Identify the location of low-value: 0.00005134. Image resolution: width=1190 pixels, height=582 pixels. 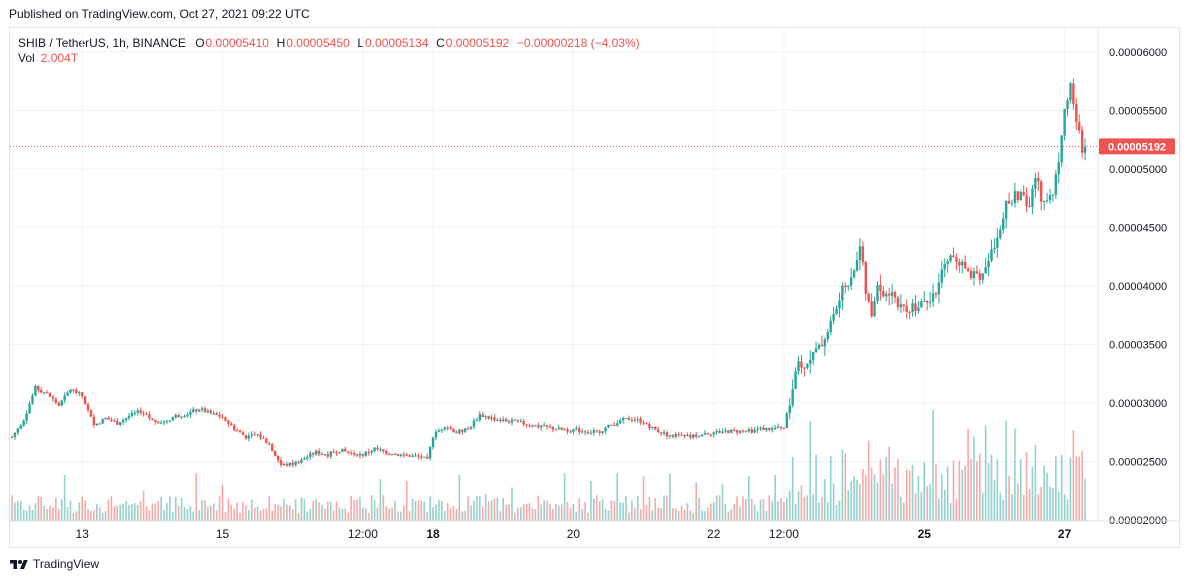
(397, 43).